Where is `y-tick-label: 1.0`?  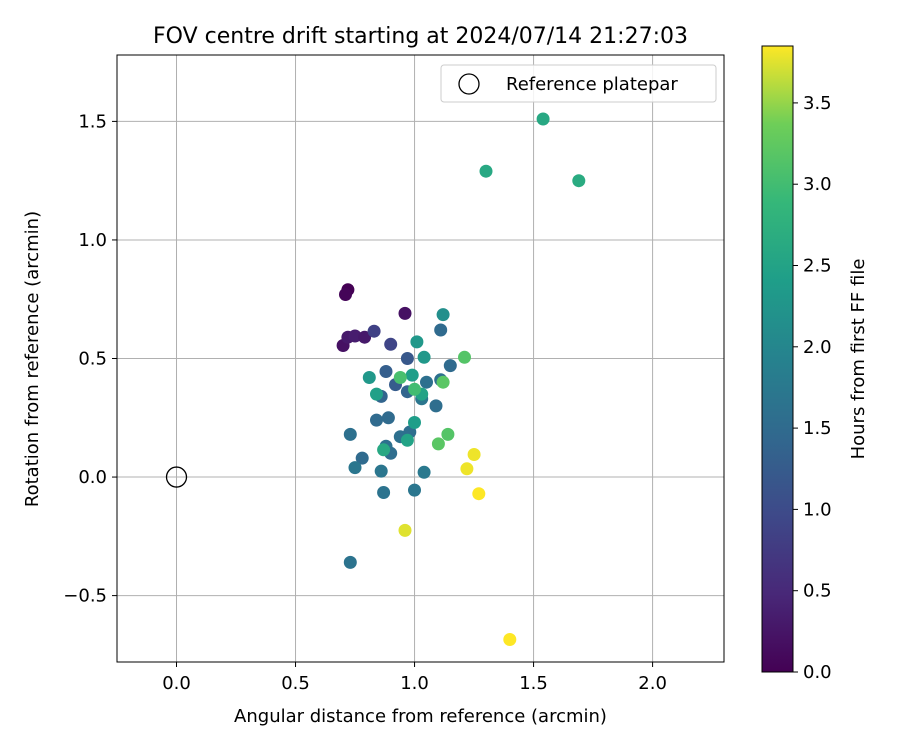
y-tick-label: 1.0 is located at coordinates (92, 240).